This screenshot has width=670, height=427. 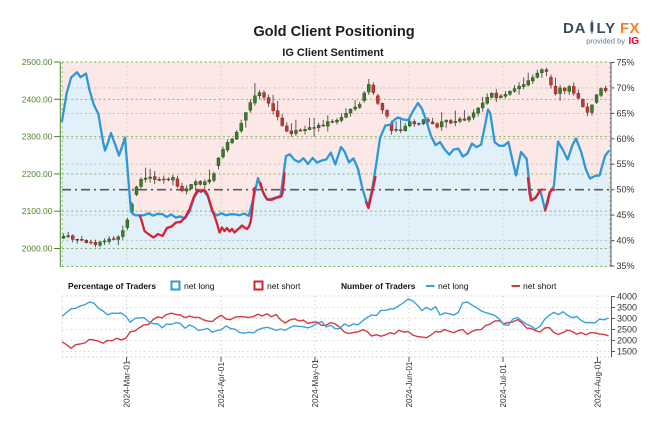 I want to click on svg-text: IG Client Sentiment, so click(x=333, y=53).